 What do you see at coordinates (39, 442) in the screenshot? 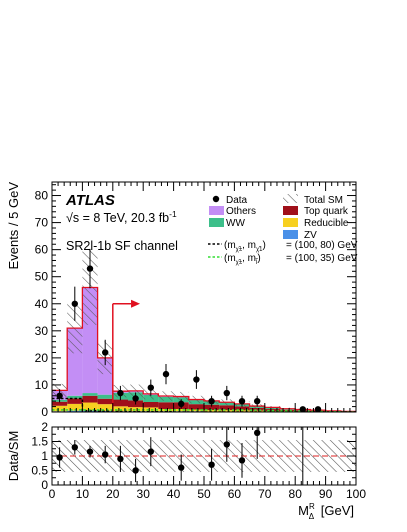
I see `ratio-y-tick-label: 1.5` at bounding box center [39, 442].